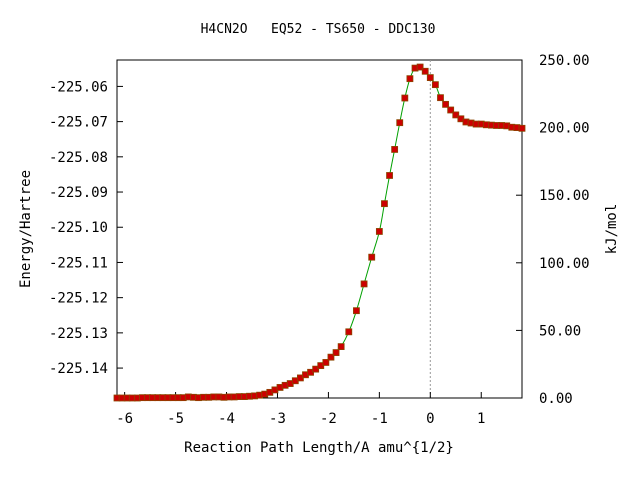 Image resolution: width=640 pixels, height=480 pixels. What do you see at coordinates (318, 29) in the screenshot?
I see `chart-title: H4CN2O EQ52 - TS650 - DDC130` at bounding box center [318, 29].